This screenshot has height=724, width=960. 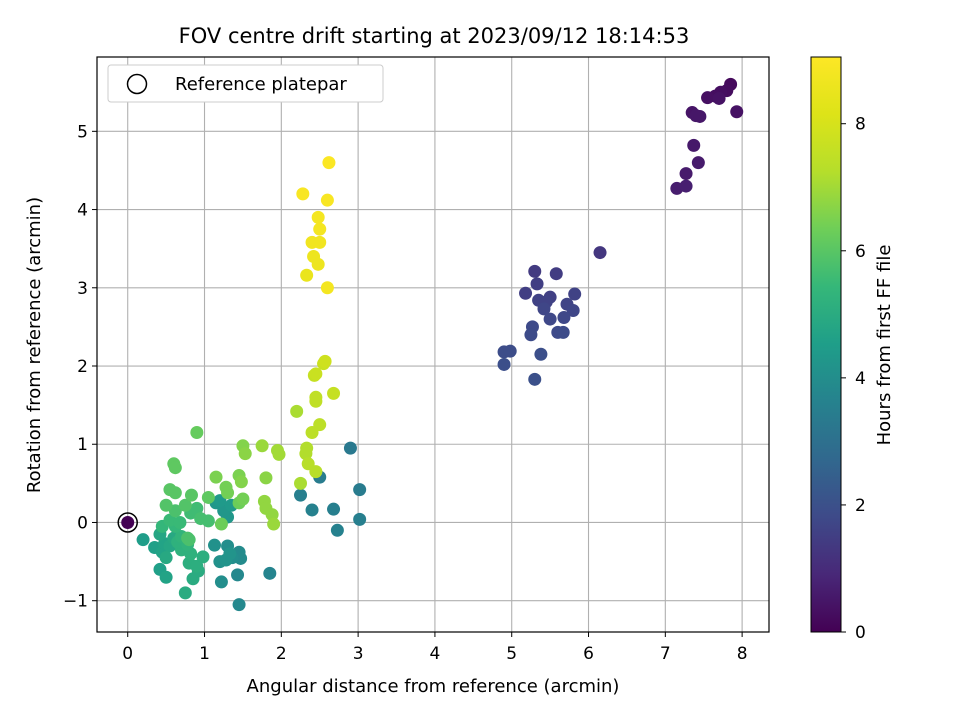 What do you see at coordinates (860, 506) in the screenshot?
I see `colorbar-tick-label: 2` at bounding box center [860, 506].